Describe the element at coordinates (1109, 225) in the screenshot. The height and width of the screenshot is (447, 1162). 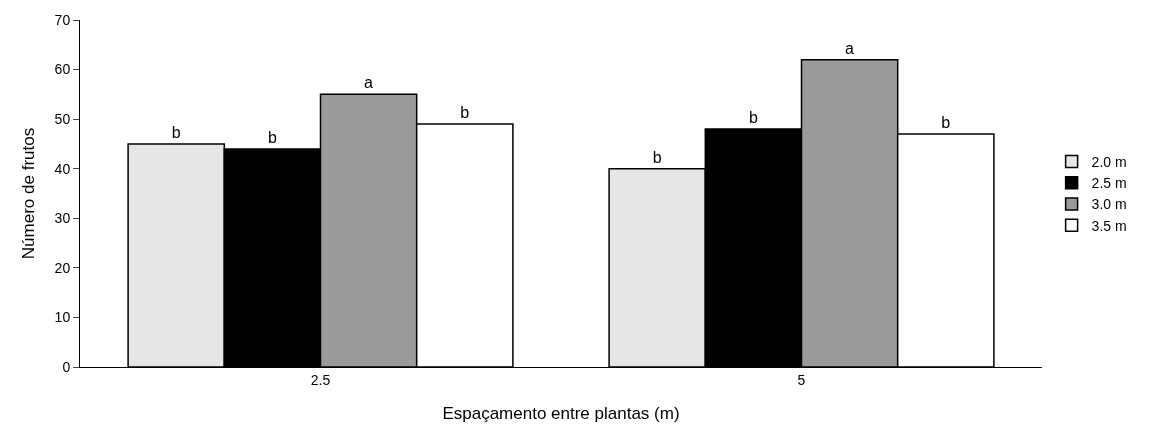
I see `legend-label: 3.5 m` at that location.